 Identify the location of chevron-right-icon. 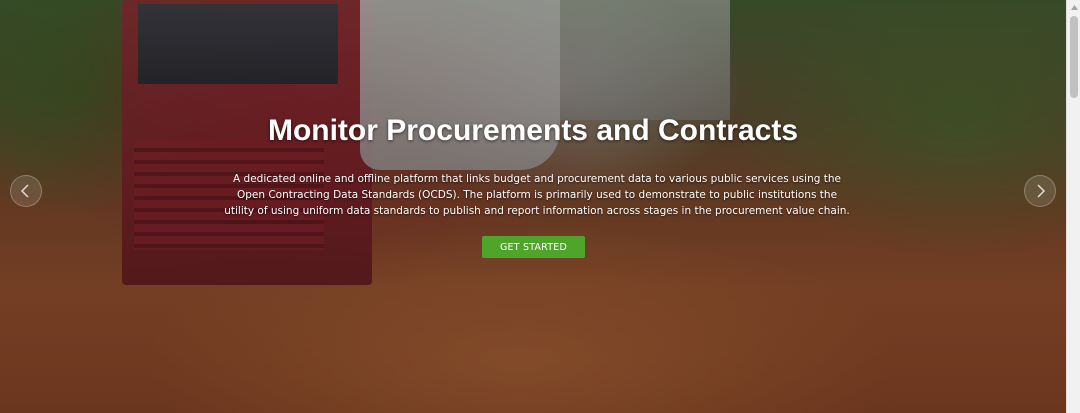
(1041, 191).